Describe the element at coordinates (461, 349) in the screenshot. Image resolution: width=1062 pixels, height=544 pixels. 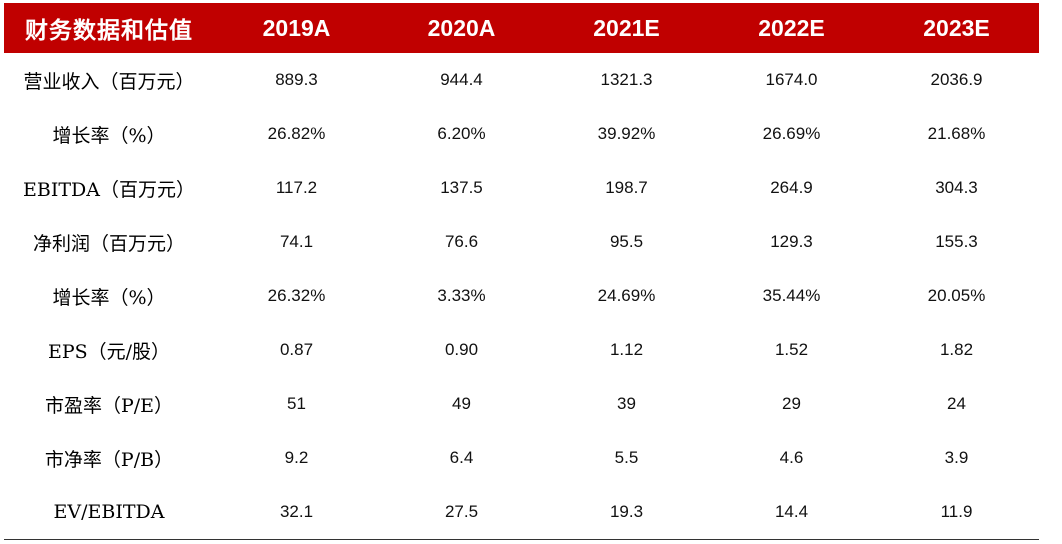
I see `table-cell: 0.90` at that location.